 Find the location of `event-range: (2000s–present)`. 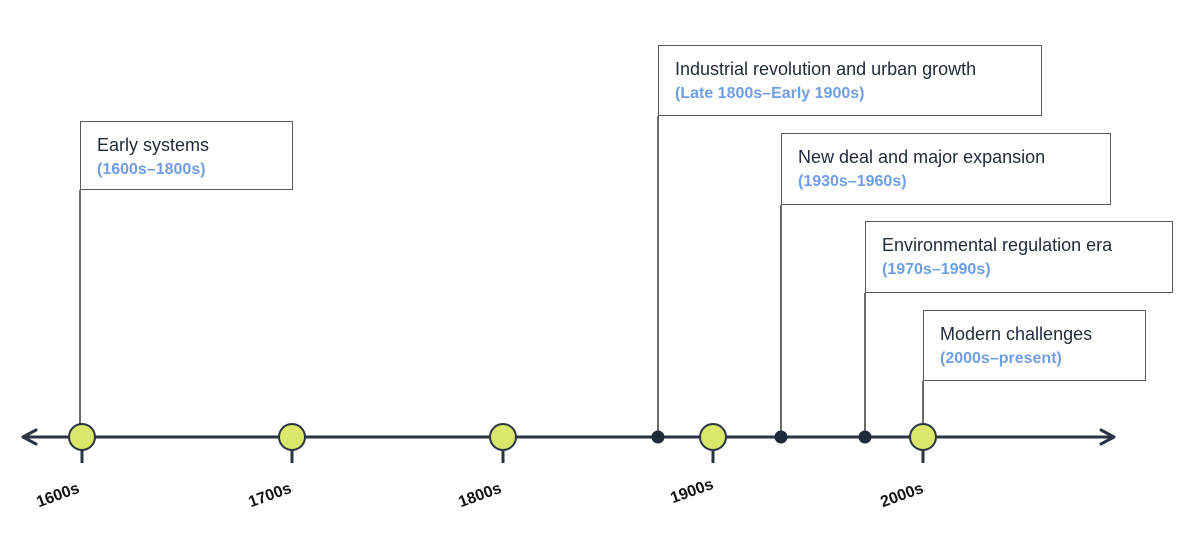

event-range: (2000s–present) is located at coordinates (1001, 358).